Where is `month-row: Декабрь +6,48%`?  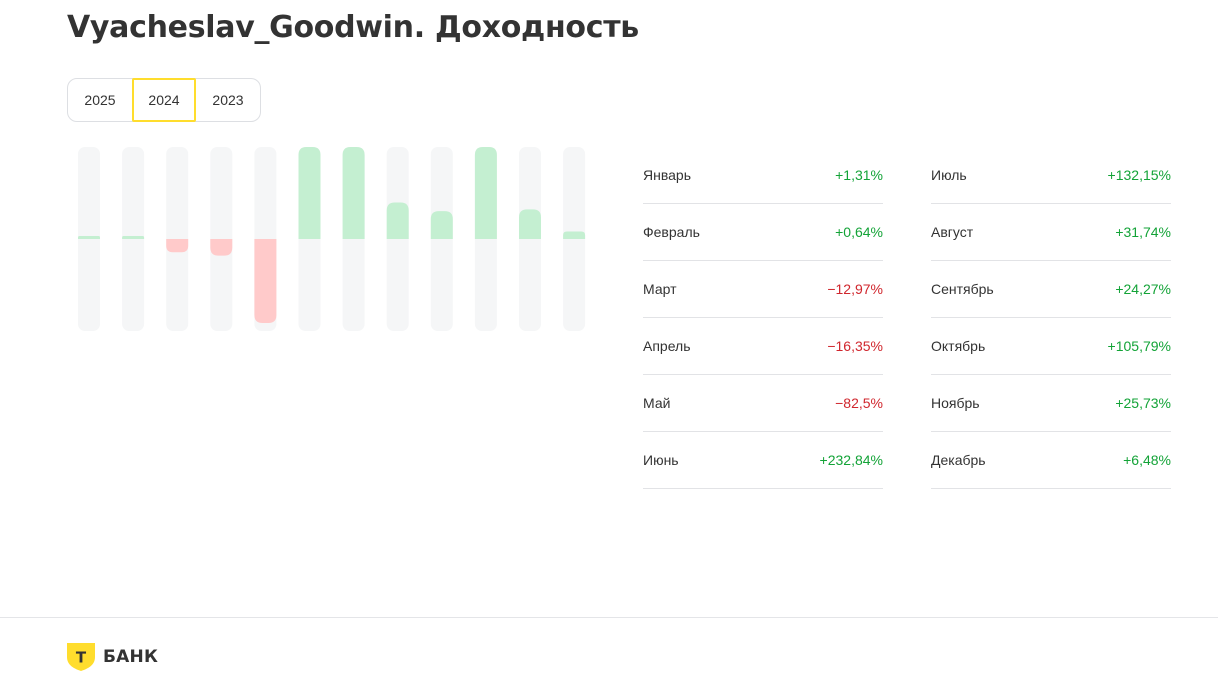
month-row: Декабрь +6,48% is located at coordinates (1051, 460).